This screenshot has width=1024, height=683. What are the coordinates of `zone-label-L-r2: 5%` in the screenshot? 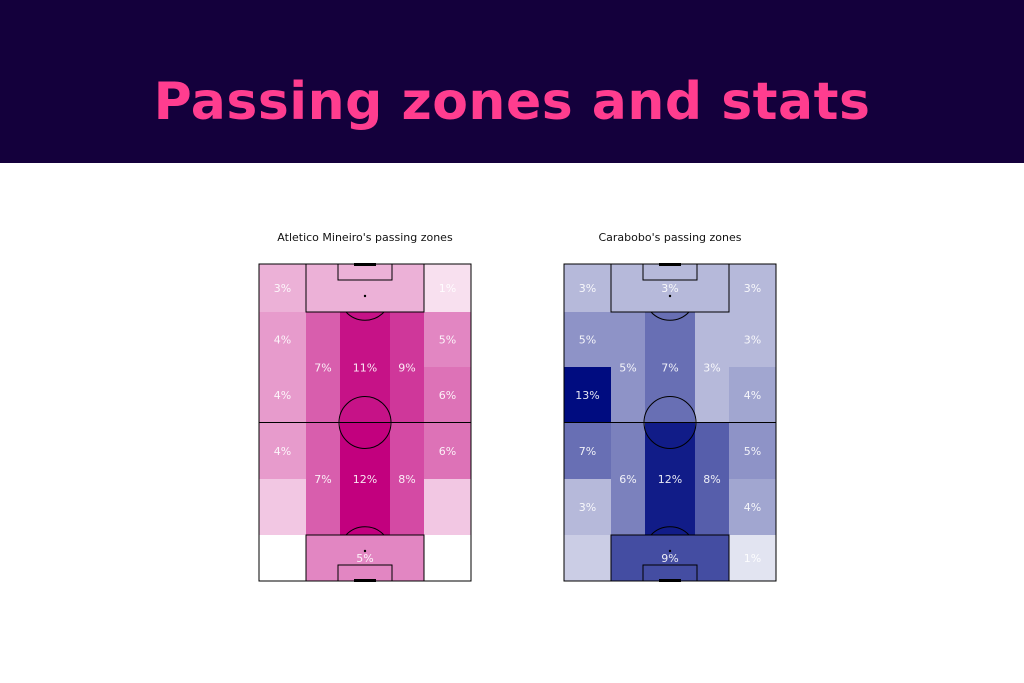 It's located at (587, 340).